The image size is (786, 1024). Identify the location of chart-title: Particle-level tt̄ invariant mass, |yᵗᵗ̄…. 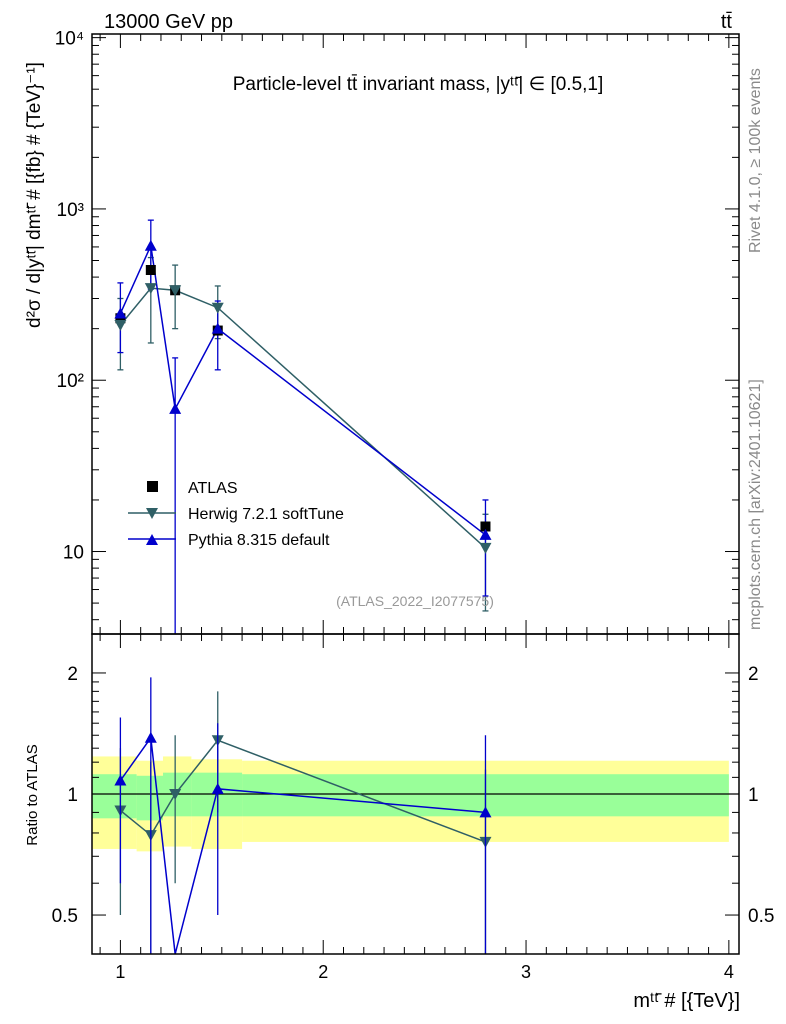
(418, 84).